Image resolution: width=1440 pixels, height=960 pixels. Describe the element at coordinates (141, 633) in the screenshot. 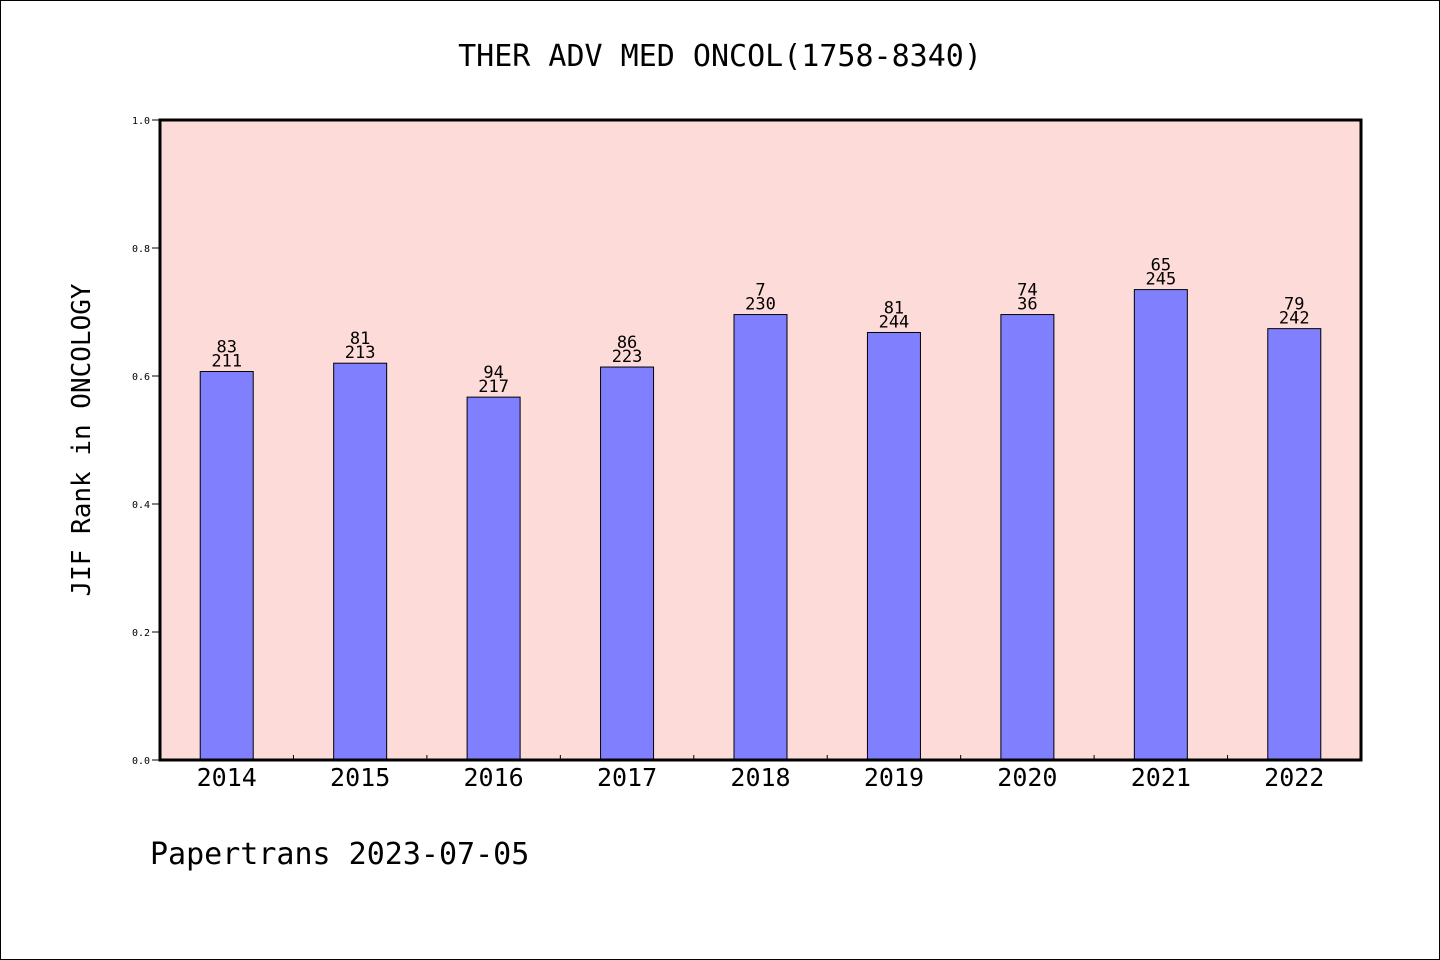

I see `y-tick-label: 0.2` at that location.